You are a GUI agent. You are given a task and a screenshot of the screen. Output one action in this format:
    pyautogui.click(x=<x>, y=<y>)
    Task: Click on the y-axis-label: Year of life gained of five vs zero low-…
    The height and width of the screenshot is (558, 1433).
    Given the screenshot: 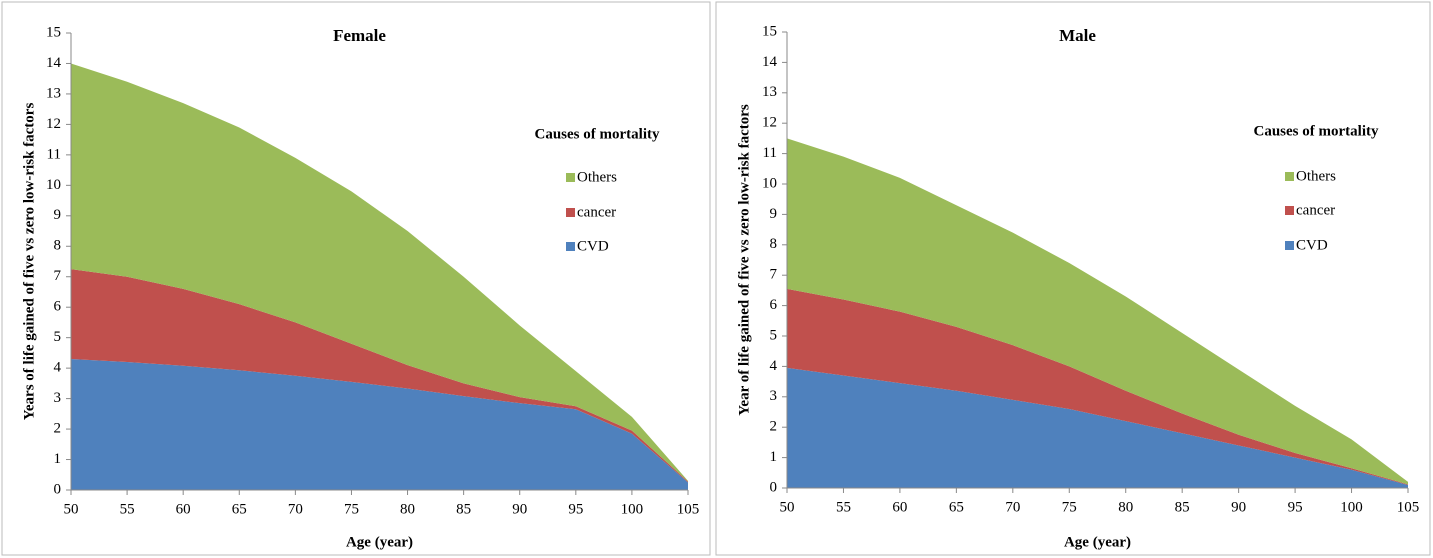 What is the action you would take?
    pyautogui.click(x=744, y=260)
    